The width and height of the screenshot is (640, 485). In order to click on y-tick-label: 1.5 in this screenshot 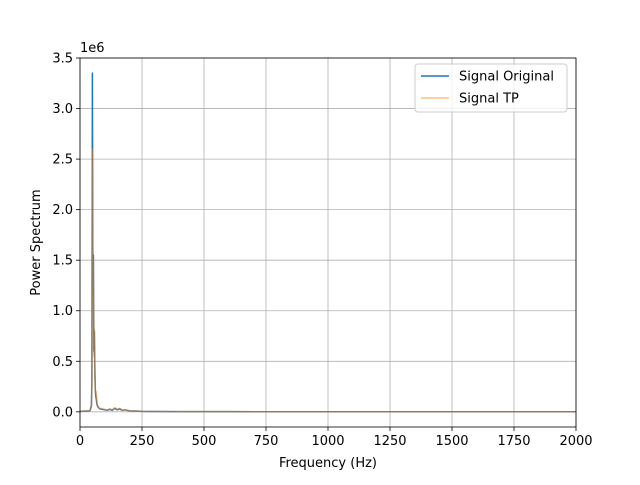, I will do `click(62, 261)`.